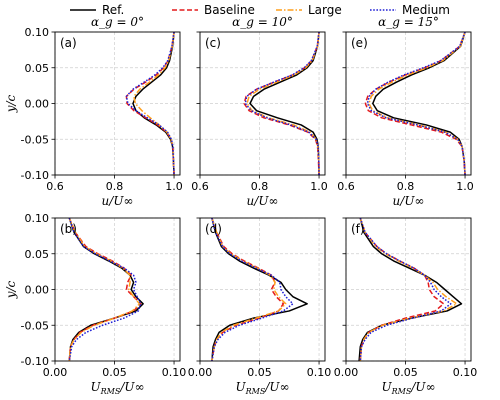 This screenshot has width=500, height=400. What do you see at coordinates (359, 43) in the screenshot?
I see `panel-label: (e)` at bounding box center [359, 43].